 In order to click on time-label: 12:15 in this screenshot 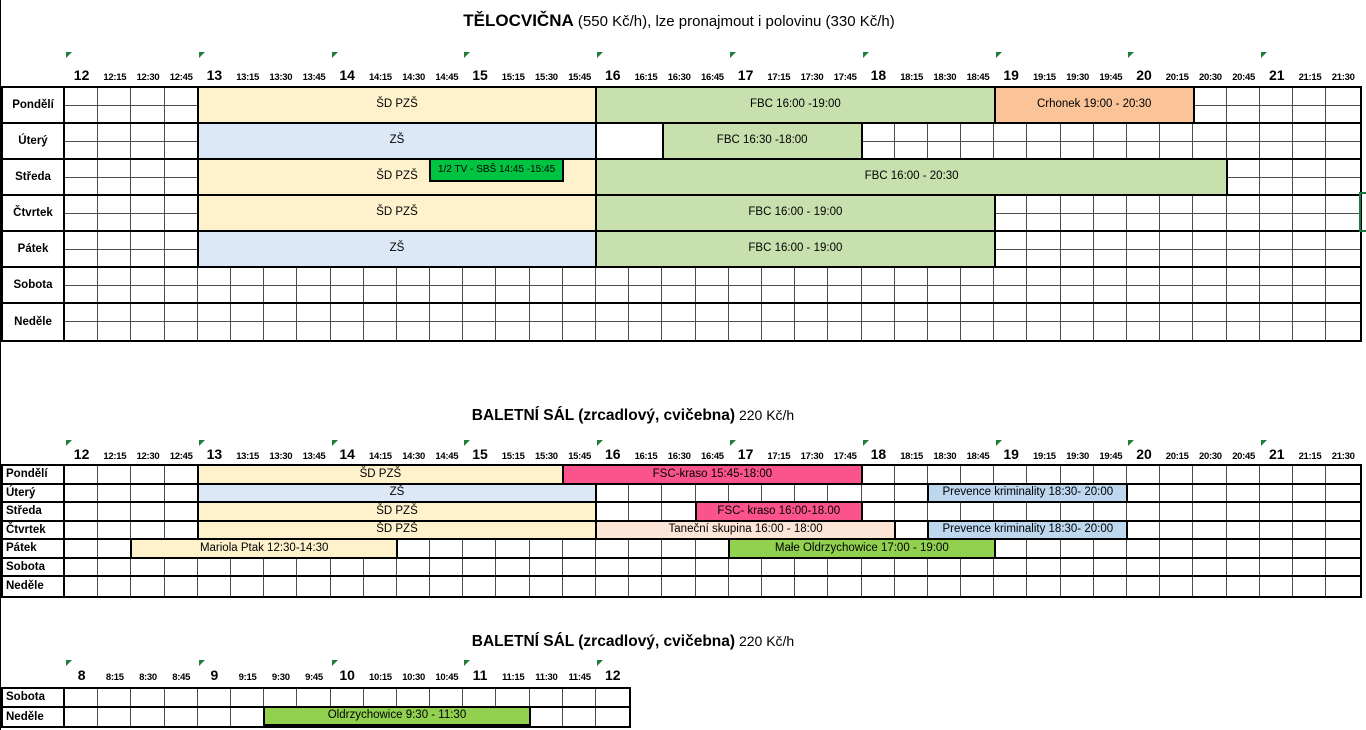, I will do `click(115, 456)`.